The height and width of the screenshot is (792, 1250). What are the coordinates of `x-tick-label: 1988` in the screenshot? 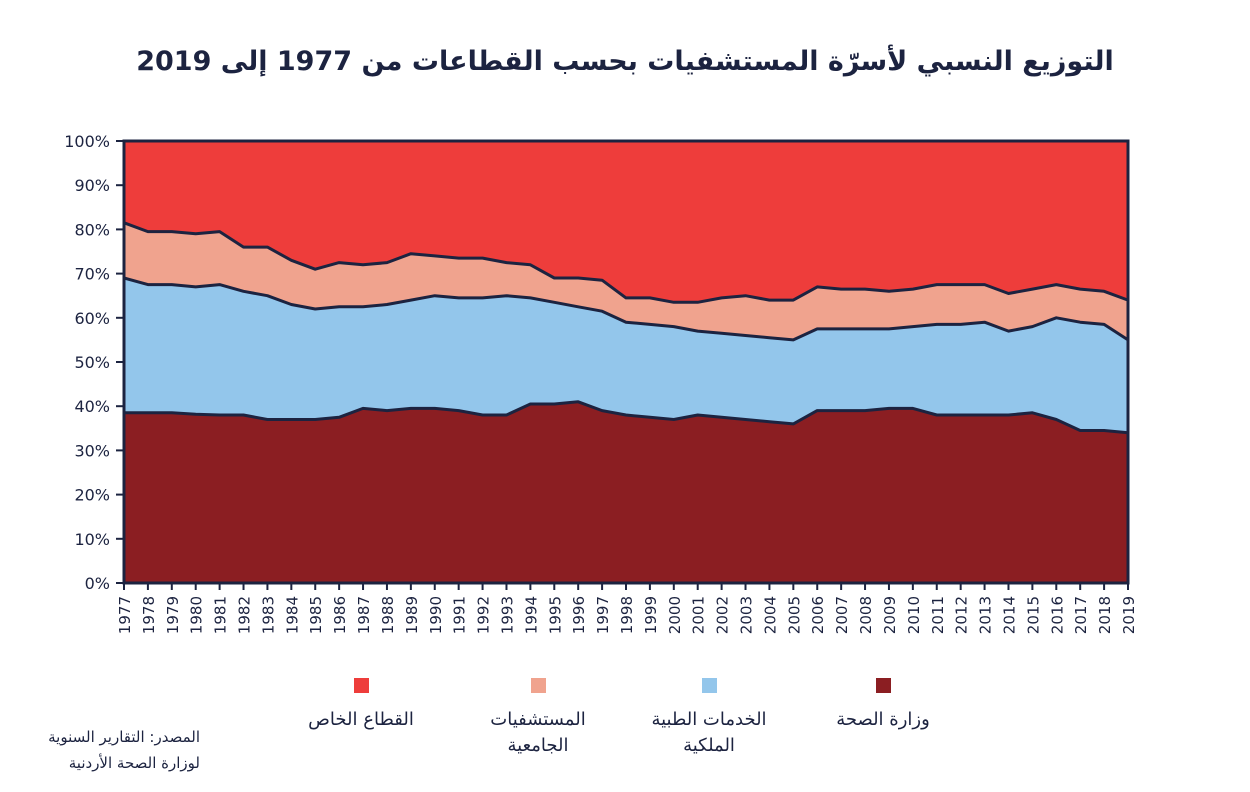 It's located at (388, 615).